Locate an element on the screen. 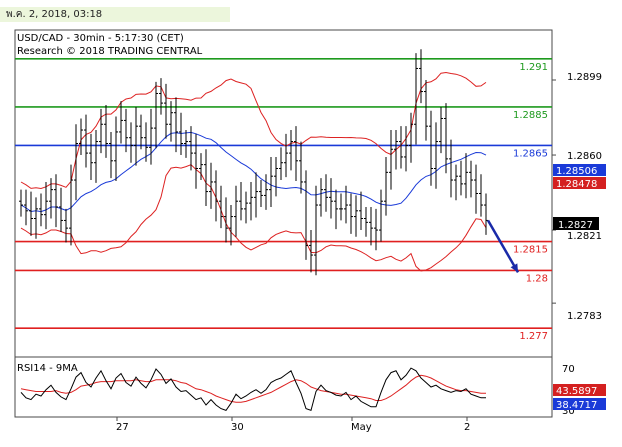  y-tick-label: 1.2783 is located at coordinates (584, 316).